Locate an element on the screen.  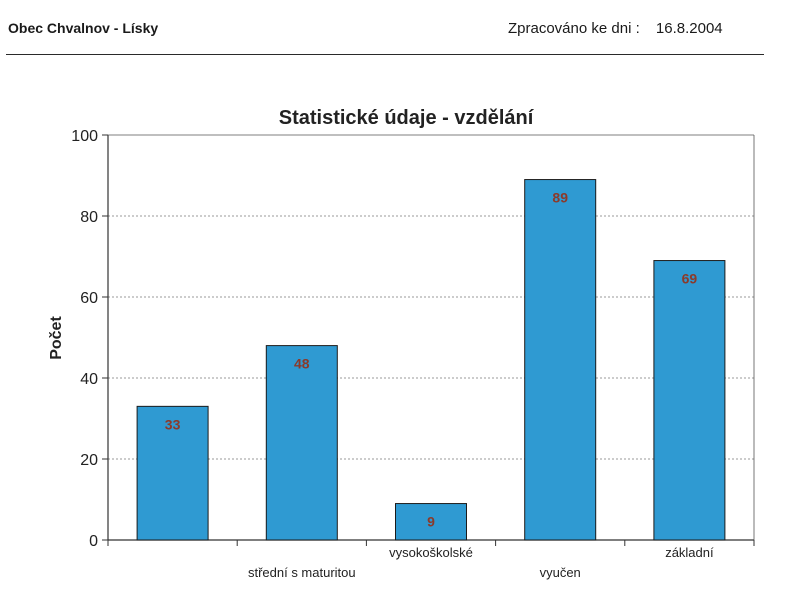
x-tick-label: vysokoškolské is located at coordinates (431, 552).